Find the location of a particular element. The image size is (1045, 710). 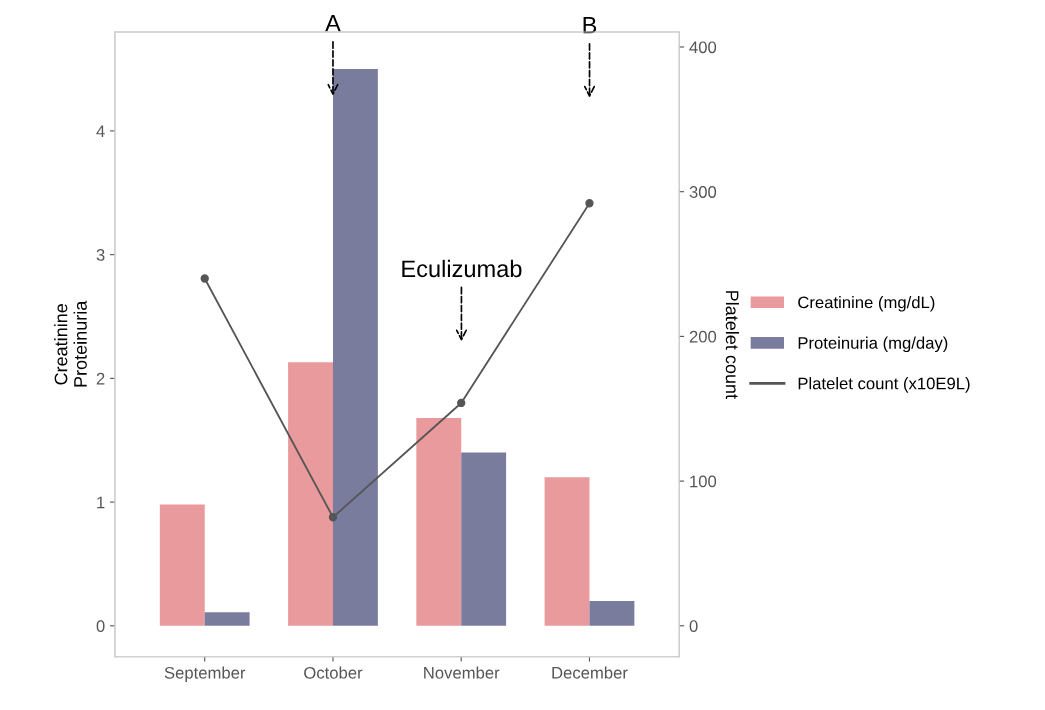

y-tick-label: 3 is located at coordinates (100, 255).